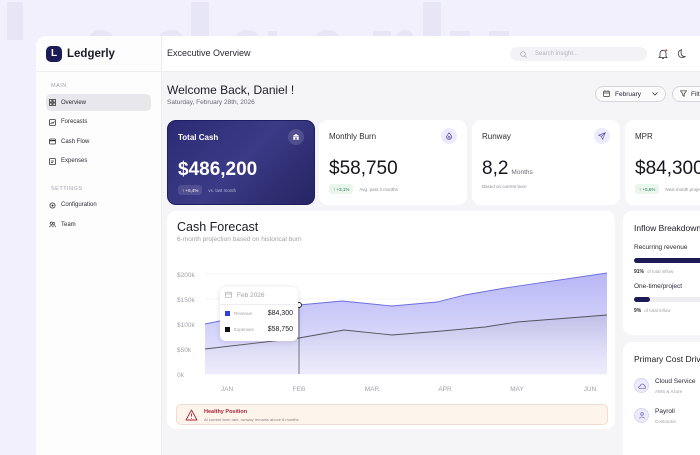 This screenshot has height=455, width=700. Describe the element at coordinates (350, 20) in the screenshot. I see `background-watermark` at that location.